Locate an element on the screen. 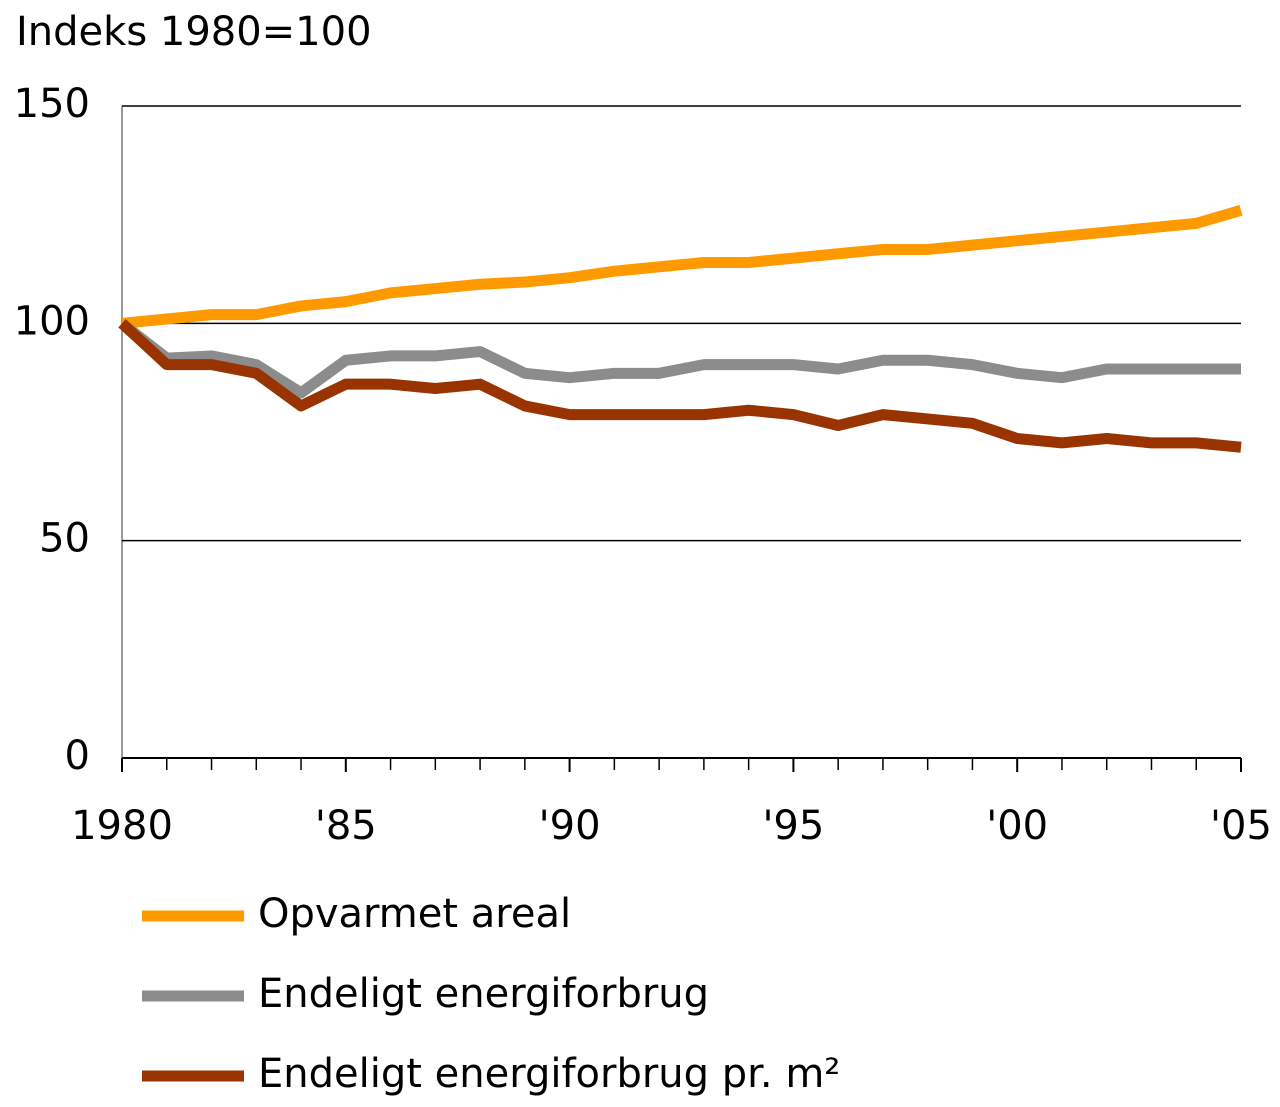  legend-label: Opvarmet areal is located at coordinates (414, 914).